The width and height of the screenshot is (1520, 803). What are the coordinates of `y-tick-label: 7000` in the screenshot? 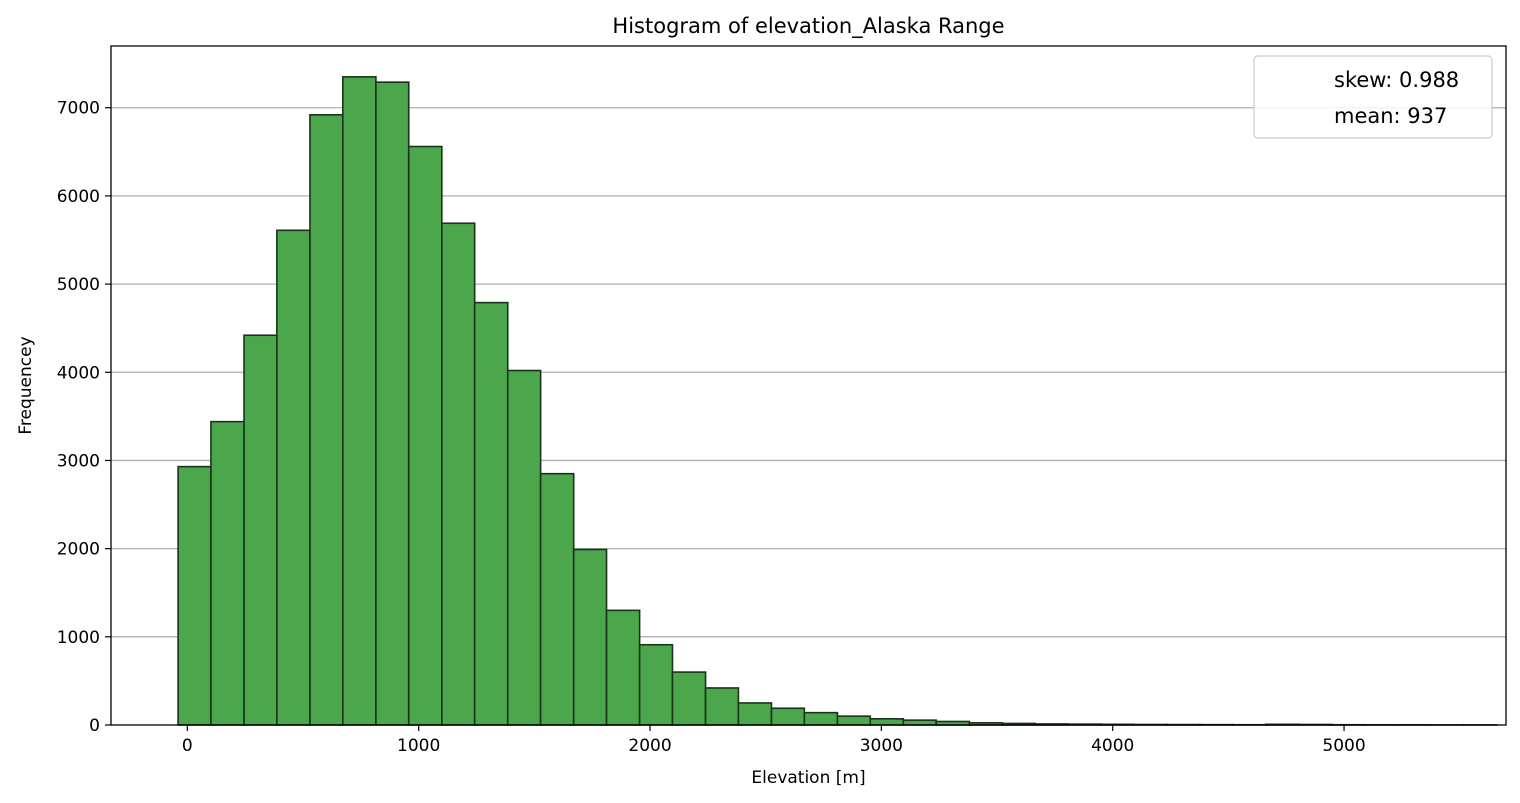 It's located at (78, 109).